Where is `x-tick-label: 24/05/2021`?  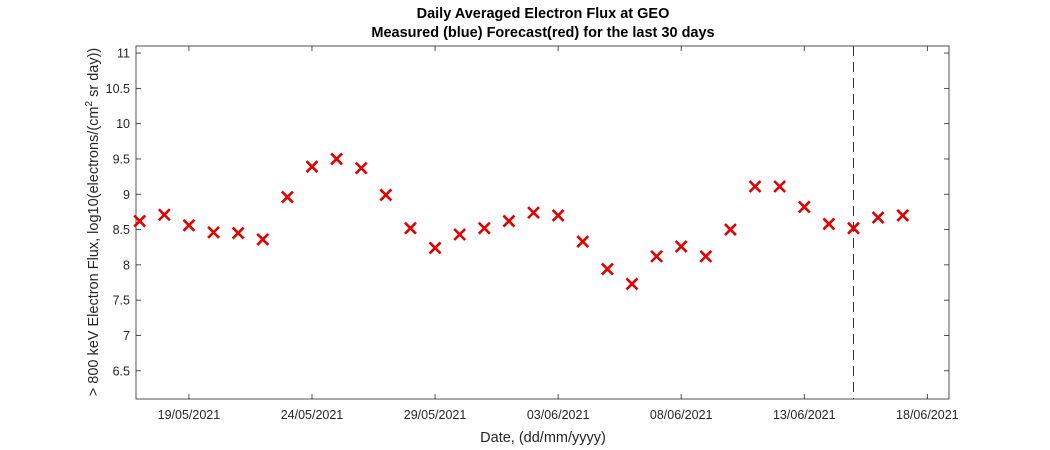
x-tick-label: 24/05/2021 is located at coordinates (312, 415).